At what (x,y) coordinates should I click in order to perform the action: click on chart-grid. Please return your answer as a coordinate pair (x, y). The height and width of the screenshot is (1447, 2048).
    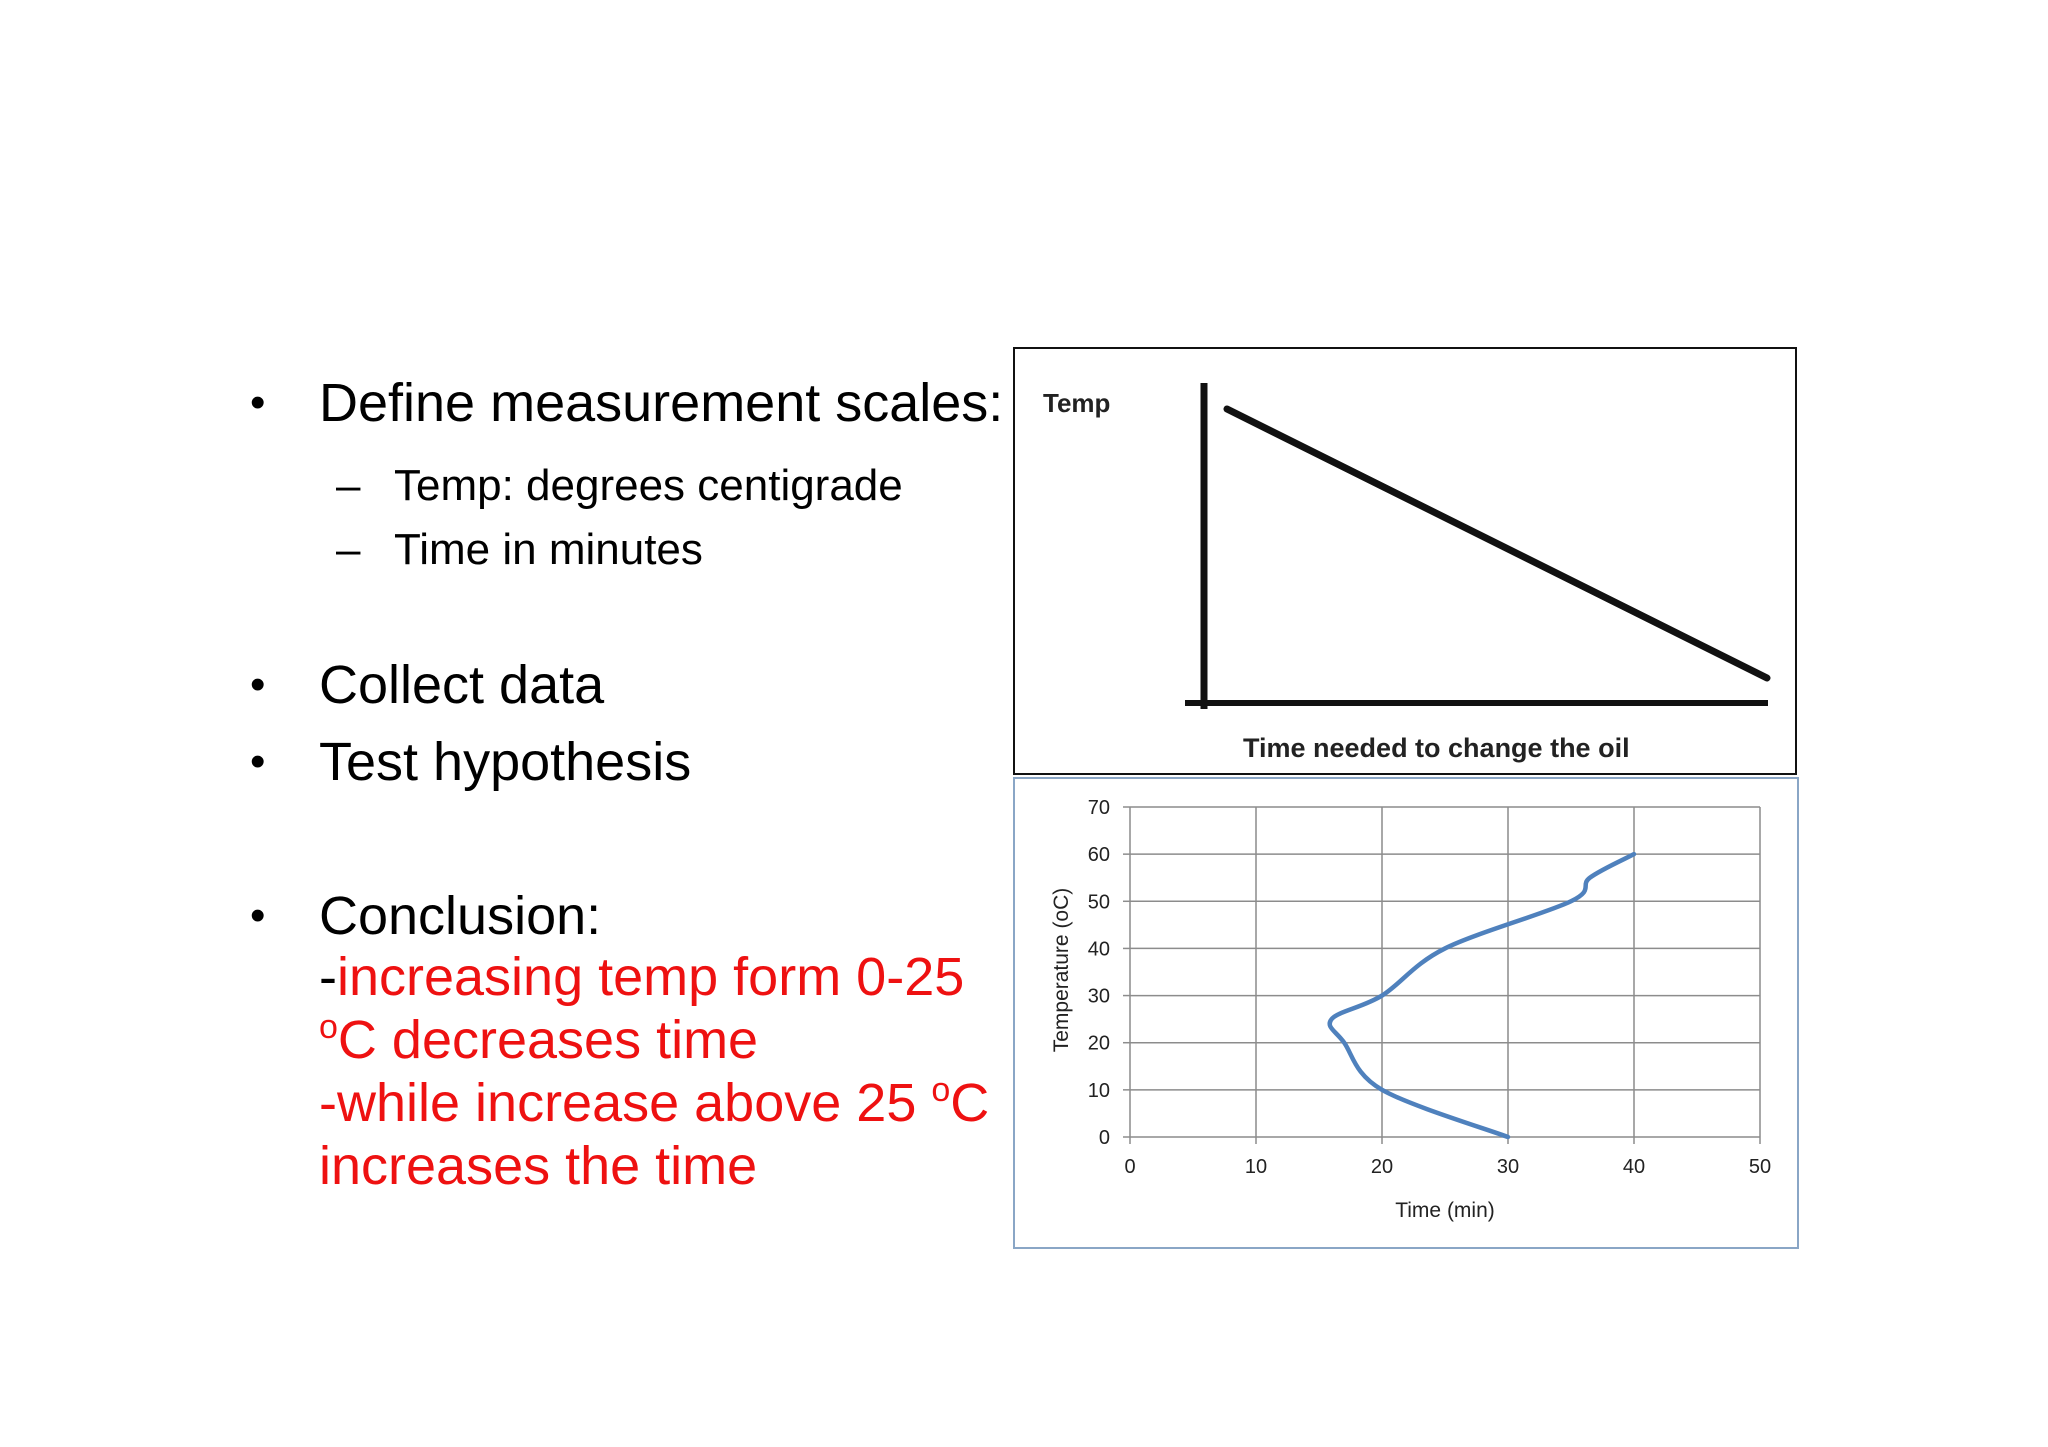
    Looking at the image, I should click on (1445, 971).